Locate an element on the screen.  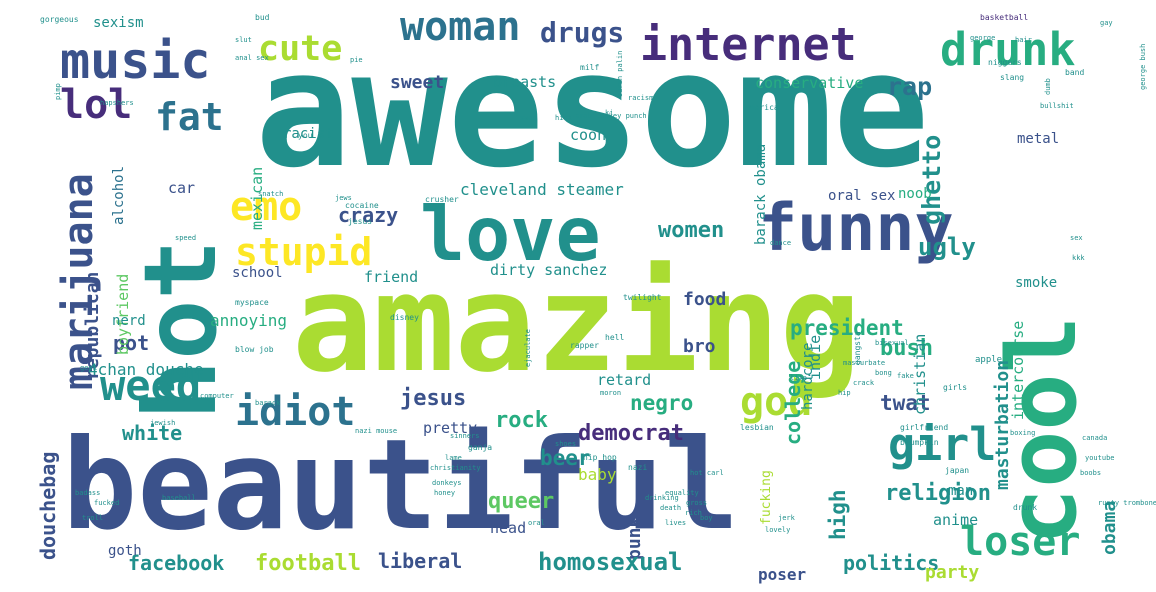
cloud-word: democrat is located at coordinates (631, 433).